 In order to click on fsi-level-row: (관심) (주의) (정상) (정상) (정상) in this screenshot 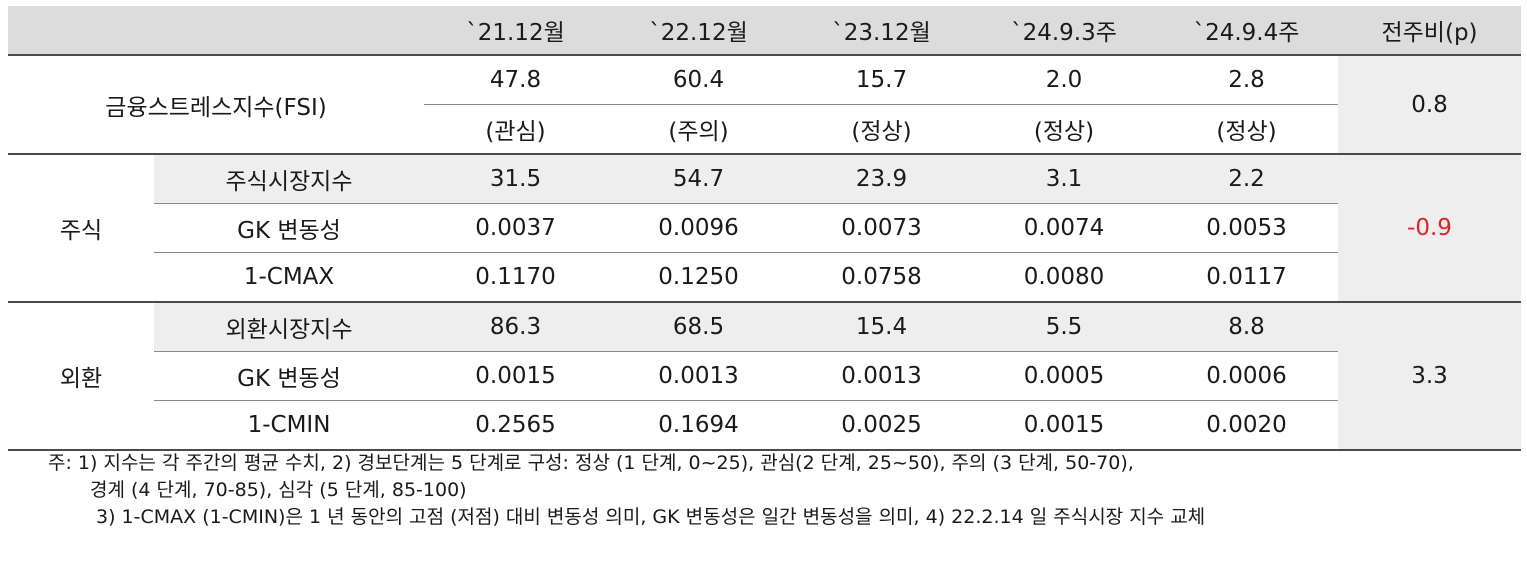, I will do `click(764, 129)`.